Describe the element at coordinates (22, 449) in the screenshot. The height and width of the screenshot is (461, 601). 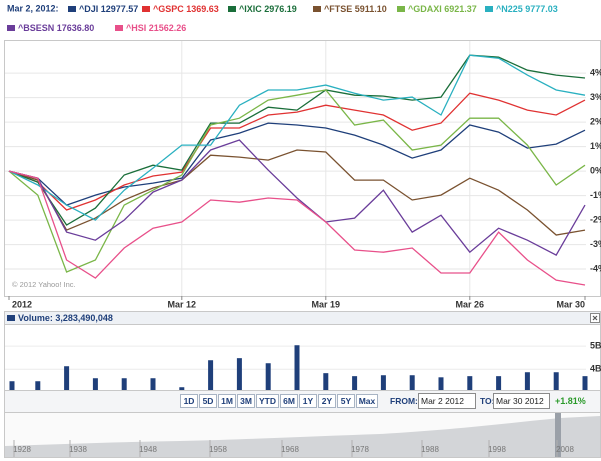
I see `timeline-label: 1928` at that location.